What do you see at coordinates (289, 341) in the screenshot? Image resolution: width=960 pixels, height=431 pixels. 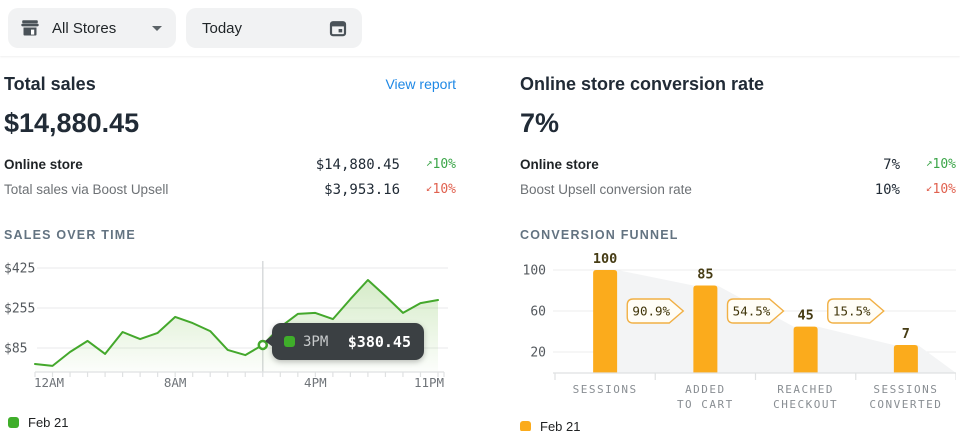 I see `tooltip-series-swatch` at bounding box center [289, 341].